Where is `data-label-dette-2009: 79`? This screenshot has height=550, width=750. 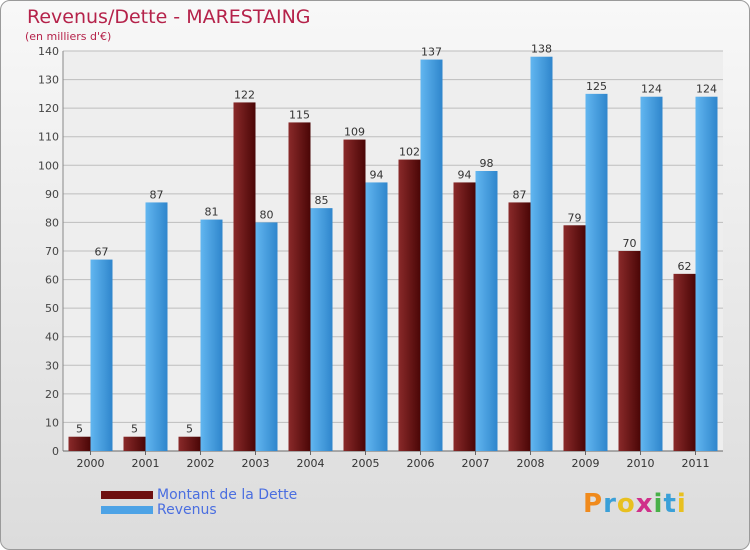 data-label-dette-2009: 79 is located at coordinates (575, 217).